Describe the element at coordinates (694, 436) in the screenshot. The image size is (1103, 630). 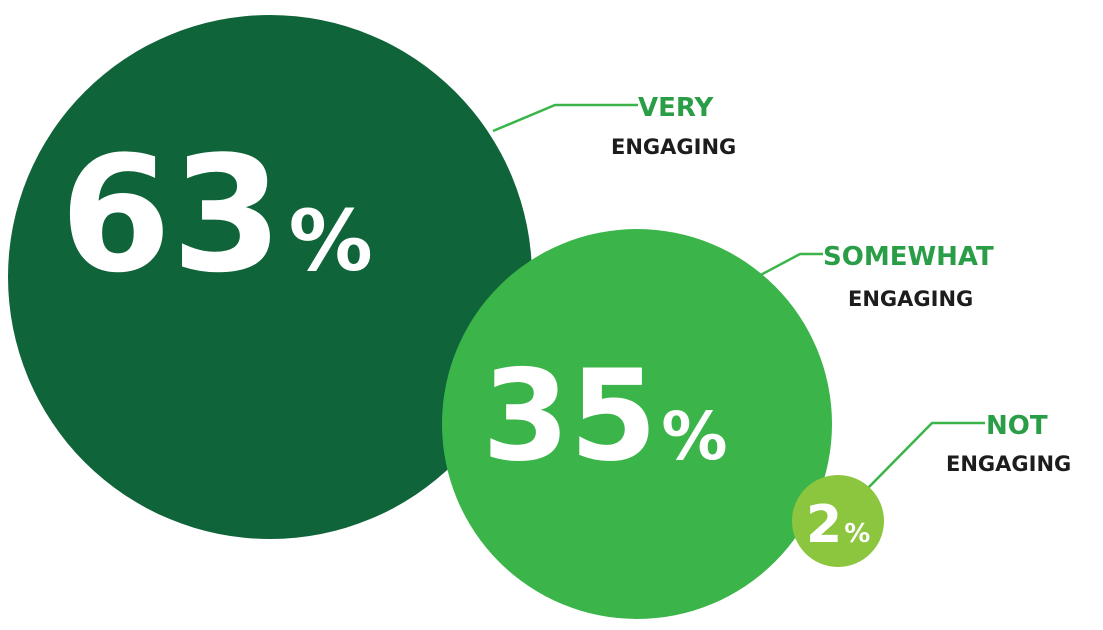
I see `value-unit-somewhat: %` at that location.